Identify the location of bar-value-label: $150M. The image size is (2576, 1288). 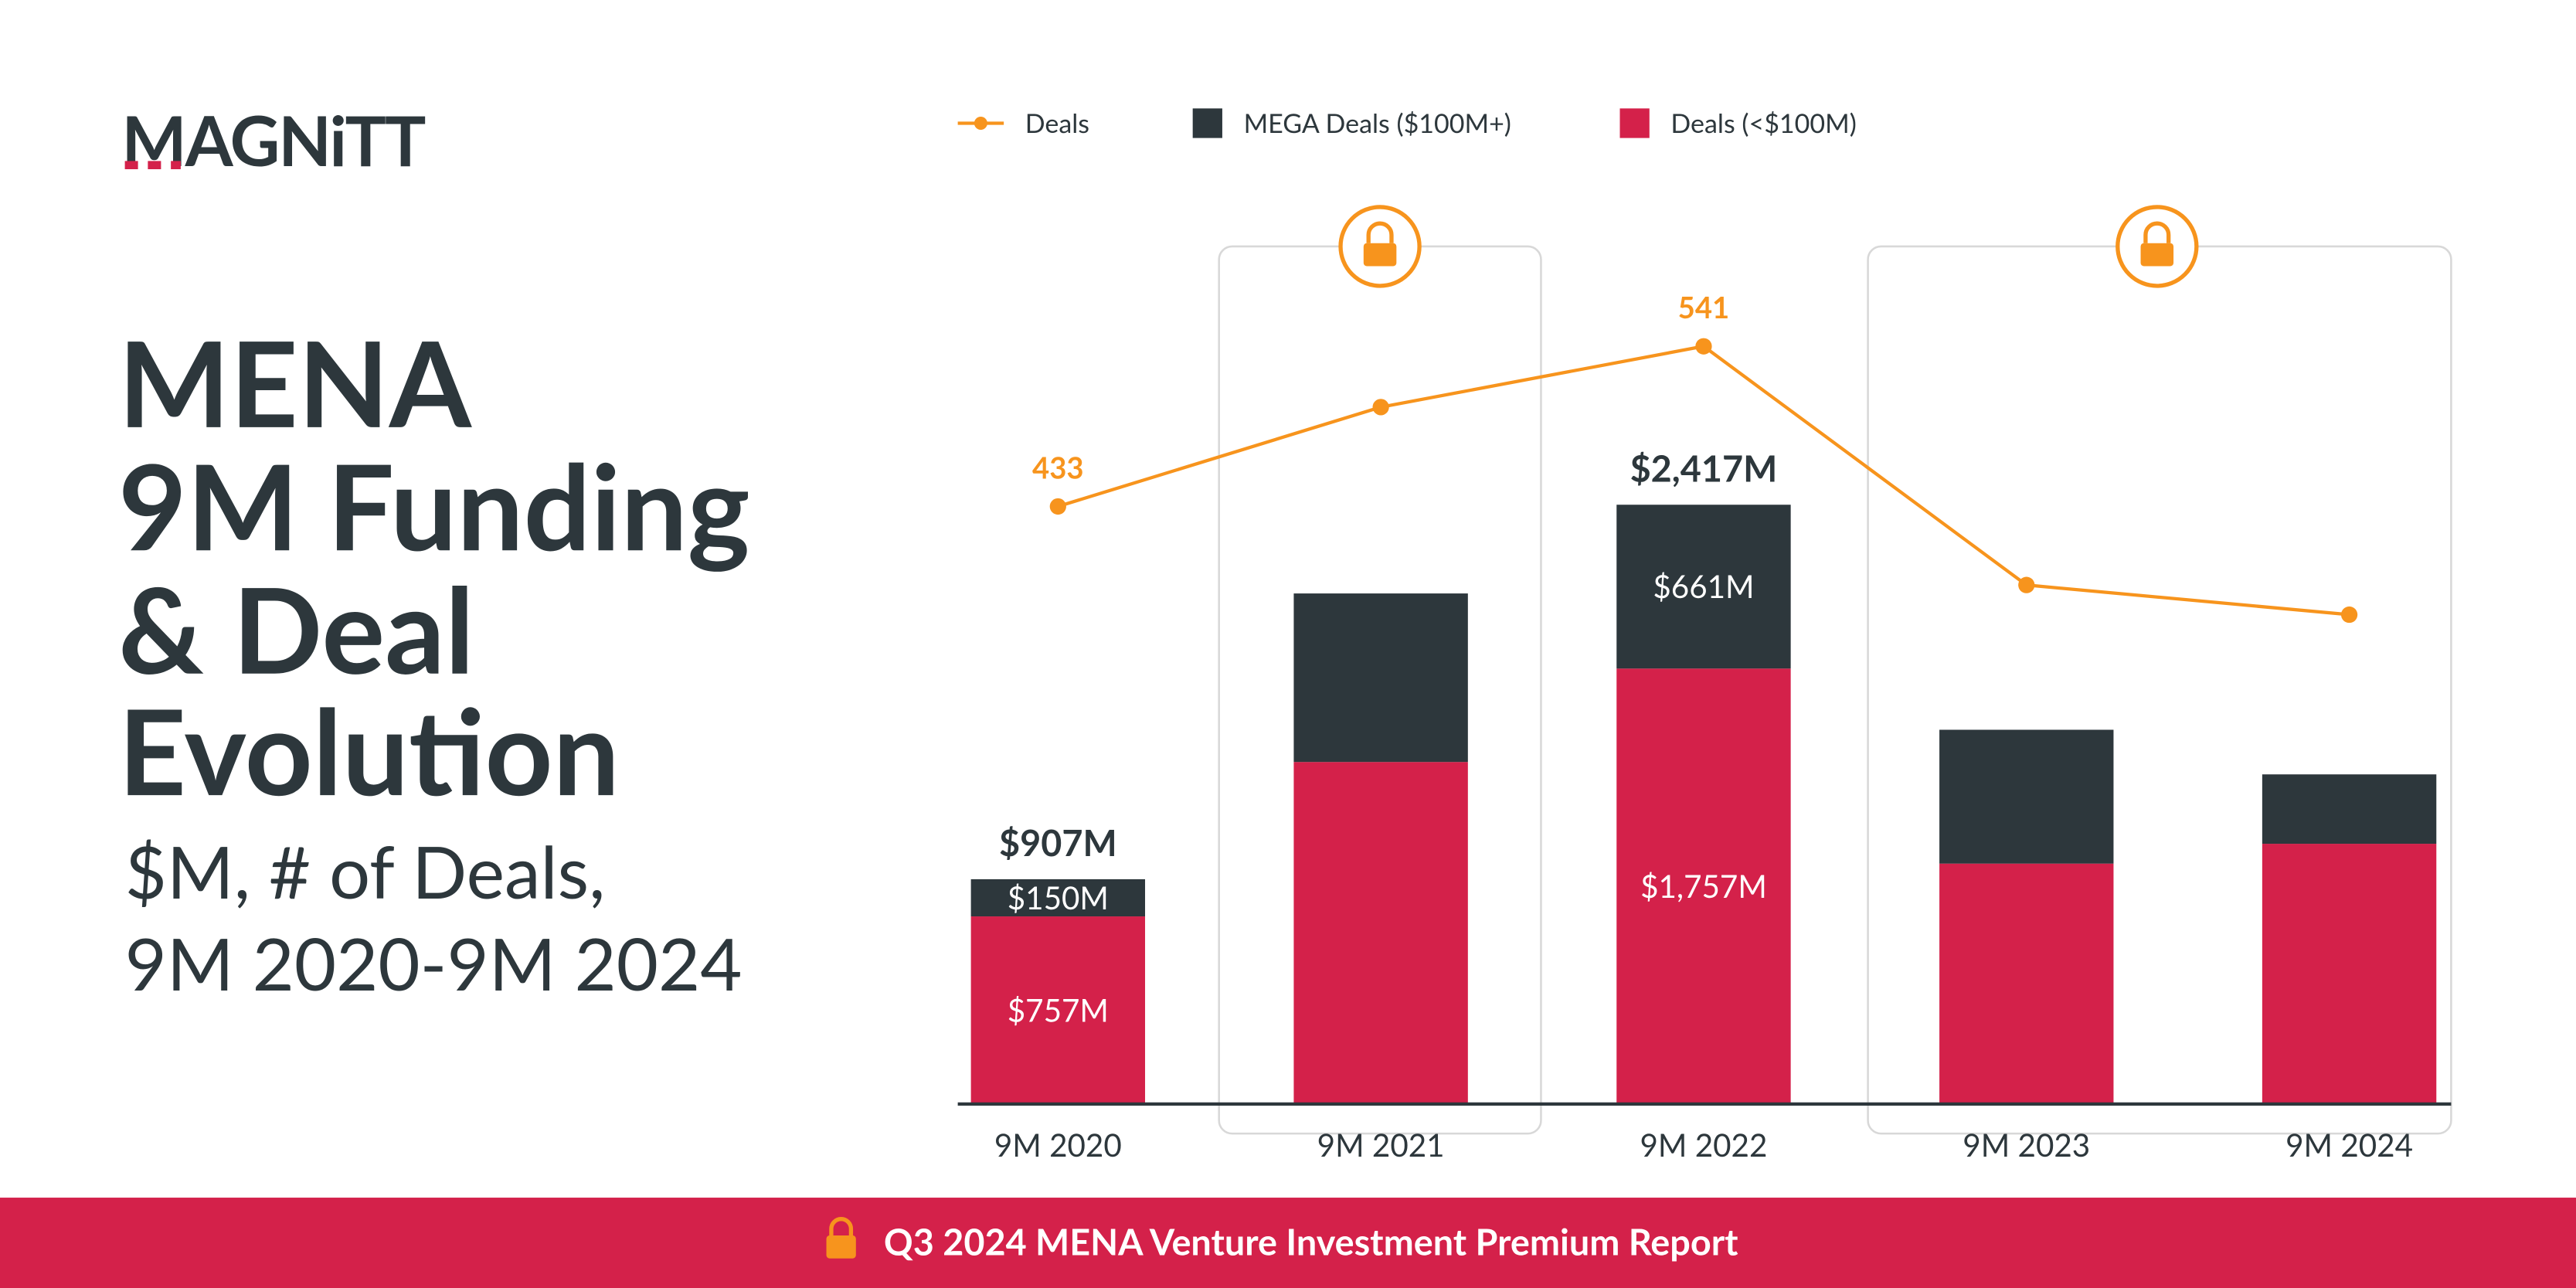
(1058, 897).